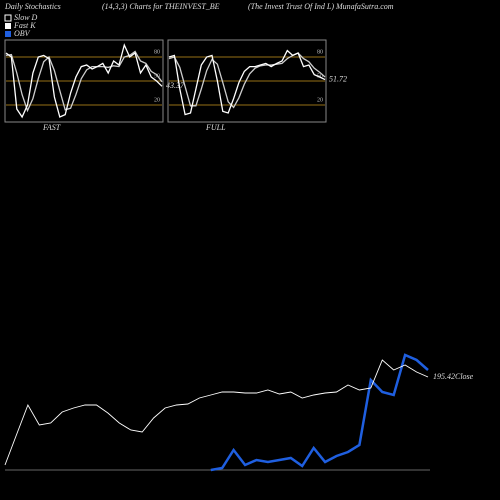 This screenshot has width=500, height=500. What do you see at coordinates (215, 127) in the screenshot?
I see `x-axis-label: FULL` at bounding box center [215, 127].